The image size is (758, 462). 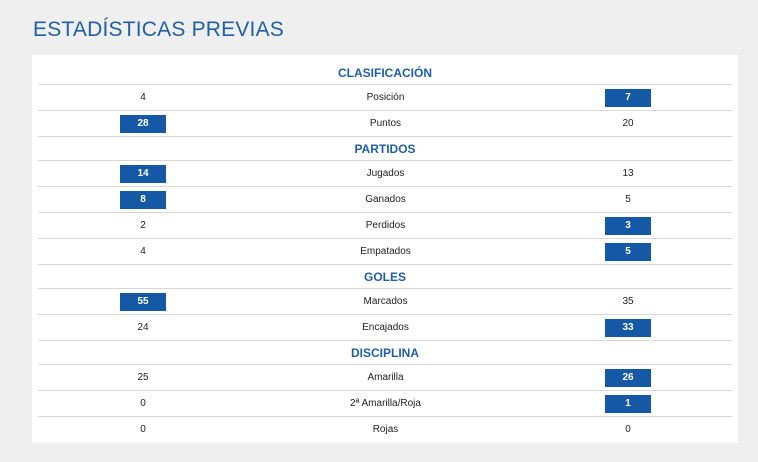 What do you see at coordinates (628, 123) in the screenshot?
I see `away-value: 20` at bounding box center [628, 123].